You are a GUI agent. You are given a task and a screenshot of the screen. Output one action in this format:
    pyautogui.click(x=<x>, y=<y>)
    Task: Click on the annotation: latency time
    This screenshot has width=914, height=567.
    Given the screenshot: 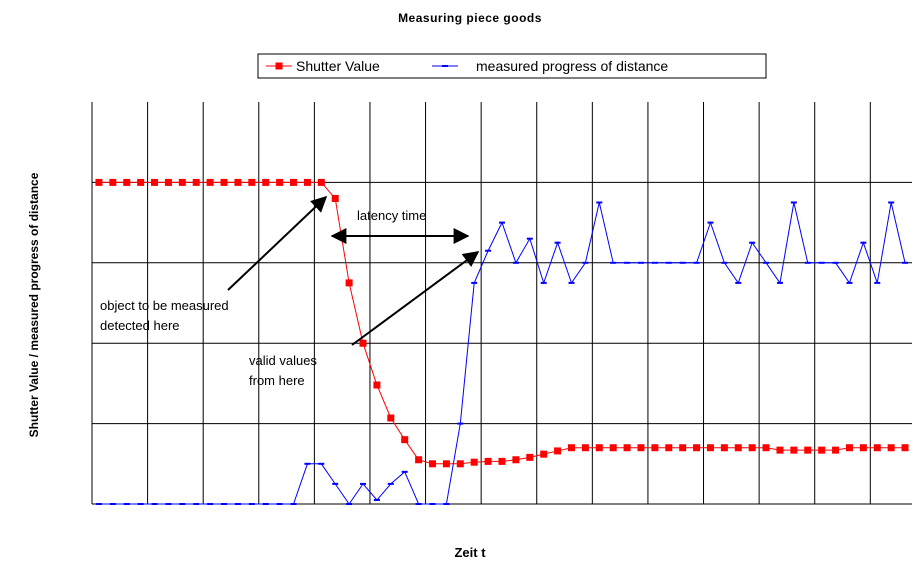 What is the action you would take?
    pyautogui.click(x=391, y=215)
    